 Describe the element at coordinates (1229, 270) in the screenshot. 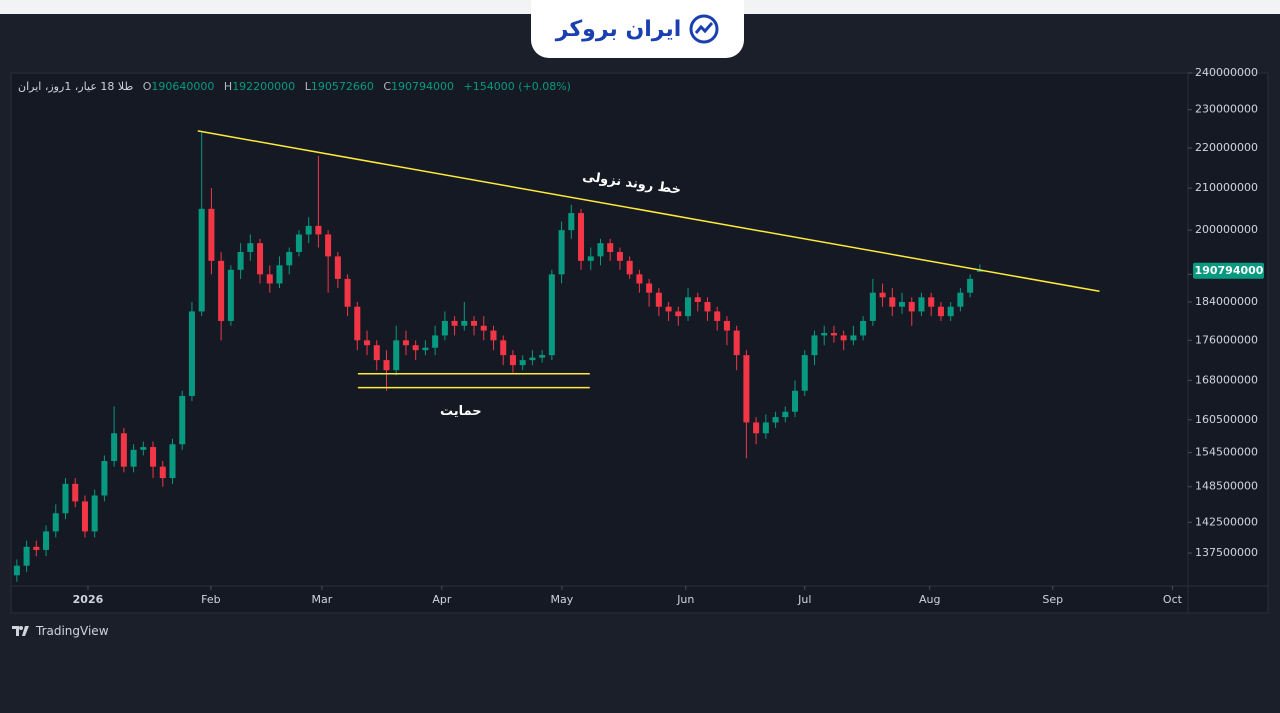

I see `last-price-label: 190794000` at that location.